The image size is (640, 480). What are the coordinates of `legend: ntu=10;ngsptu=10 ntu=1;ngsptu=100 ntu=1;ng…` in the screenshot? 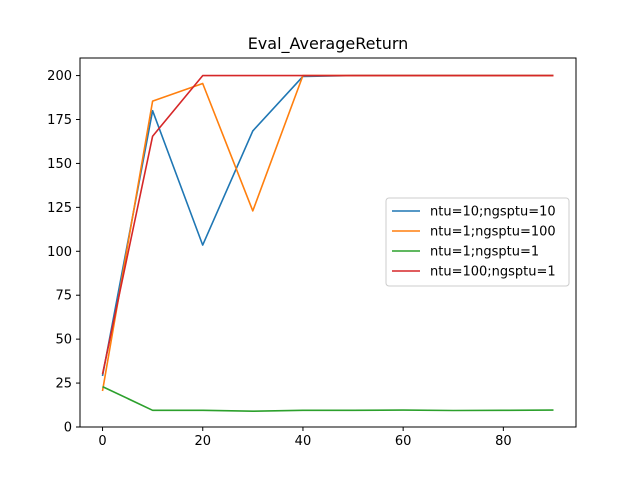 It's located at (477, 242).